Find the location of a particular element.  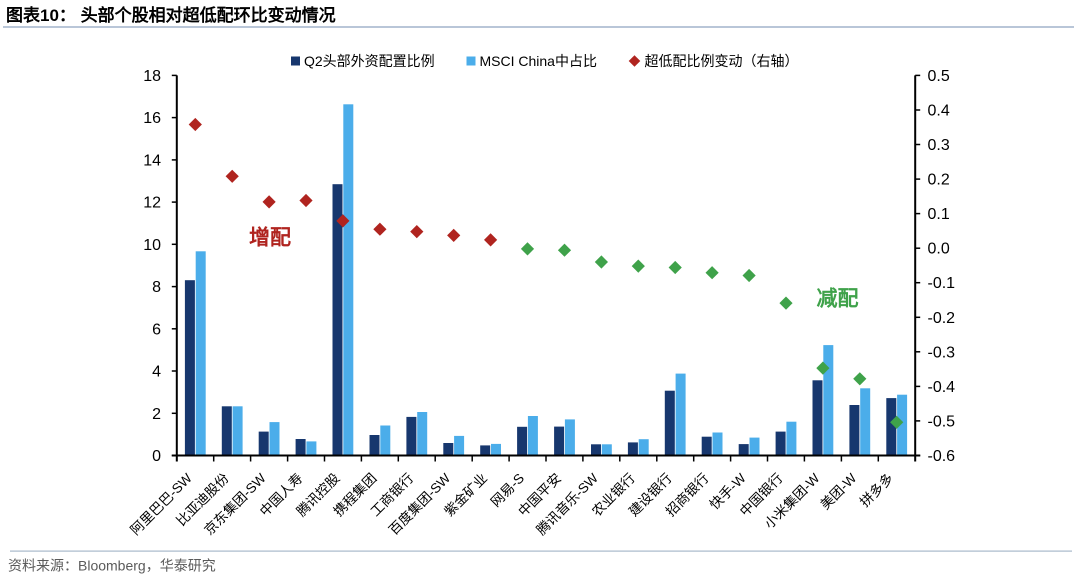

svg-text: MSCI China中占比 is located at coordinates (538, 61).